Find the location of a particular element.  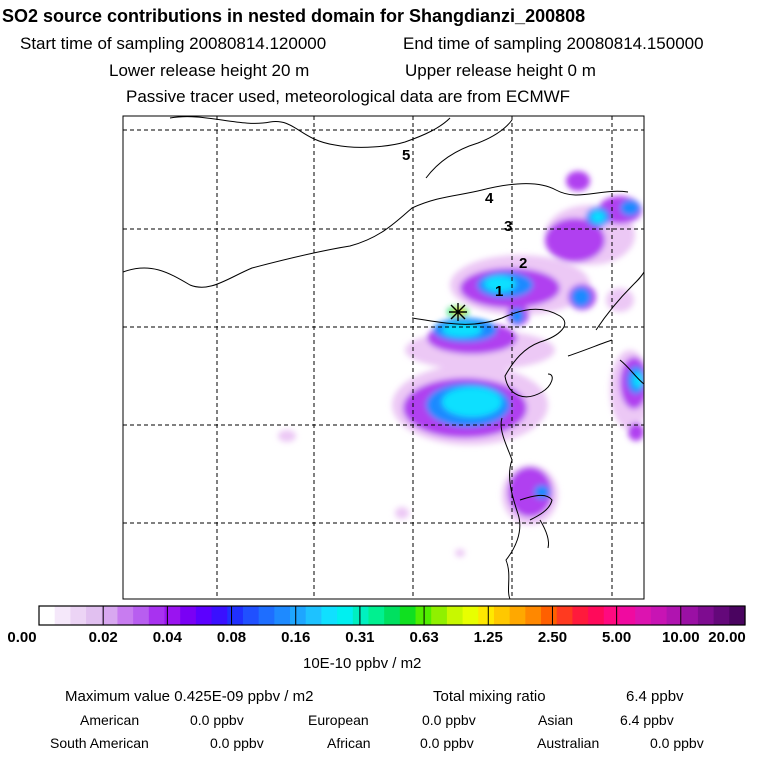

total-mixing-value: 6.4 ppbv is located at coordinates (655, 696).